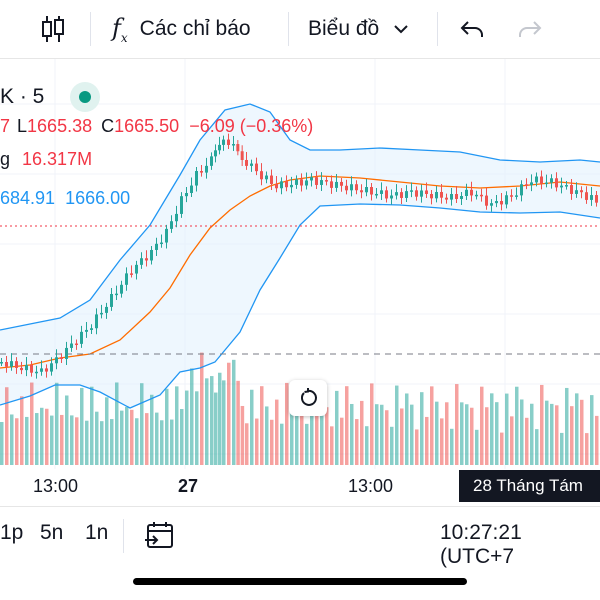  I want to click on top-toolbar: fx Các chỉ báo Biểu đồ, so click(300, 29).